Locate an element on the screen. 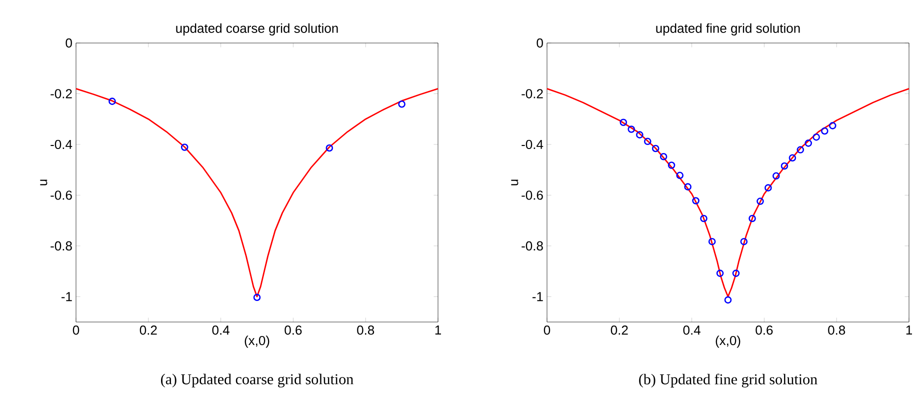 The width and height of the screenshot is (914, 405). text: (b) Updated fine grid solution is located at coordinates (728, 381).